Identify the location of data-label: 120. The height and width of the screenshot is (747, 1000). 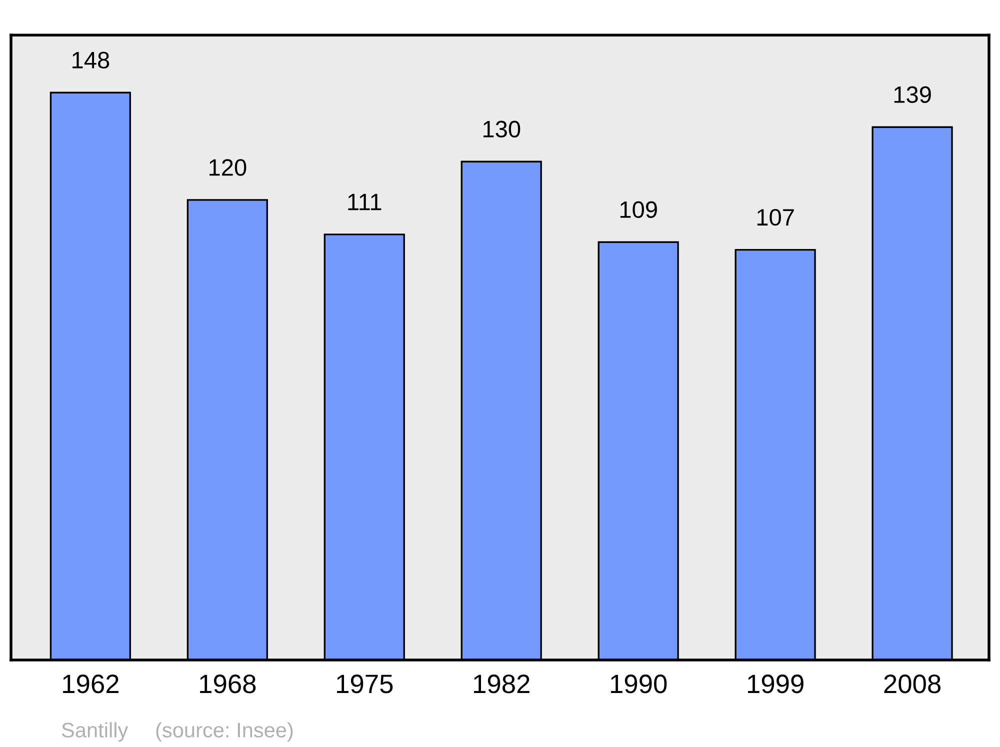
(228, 167).